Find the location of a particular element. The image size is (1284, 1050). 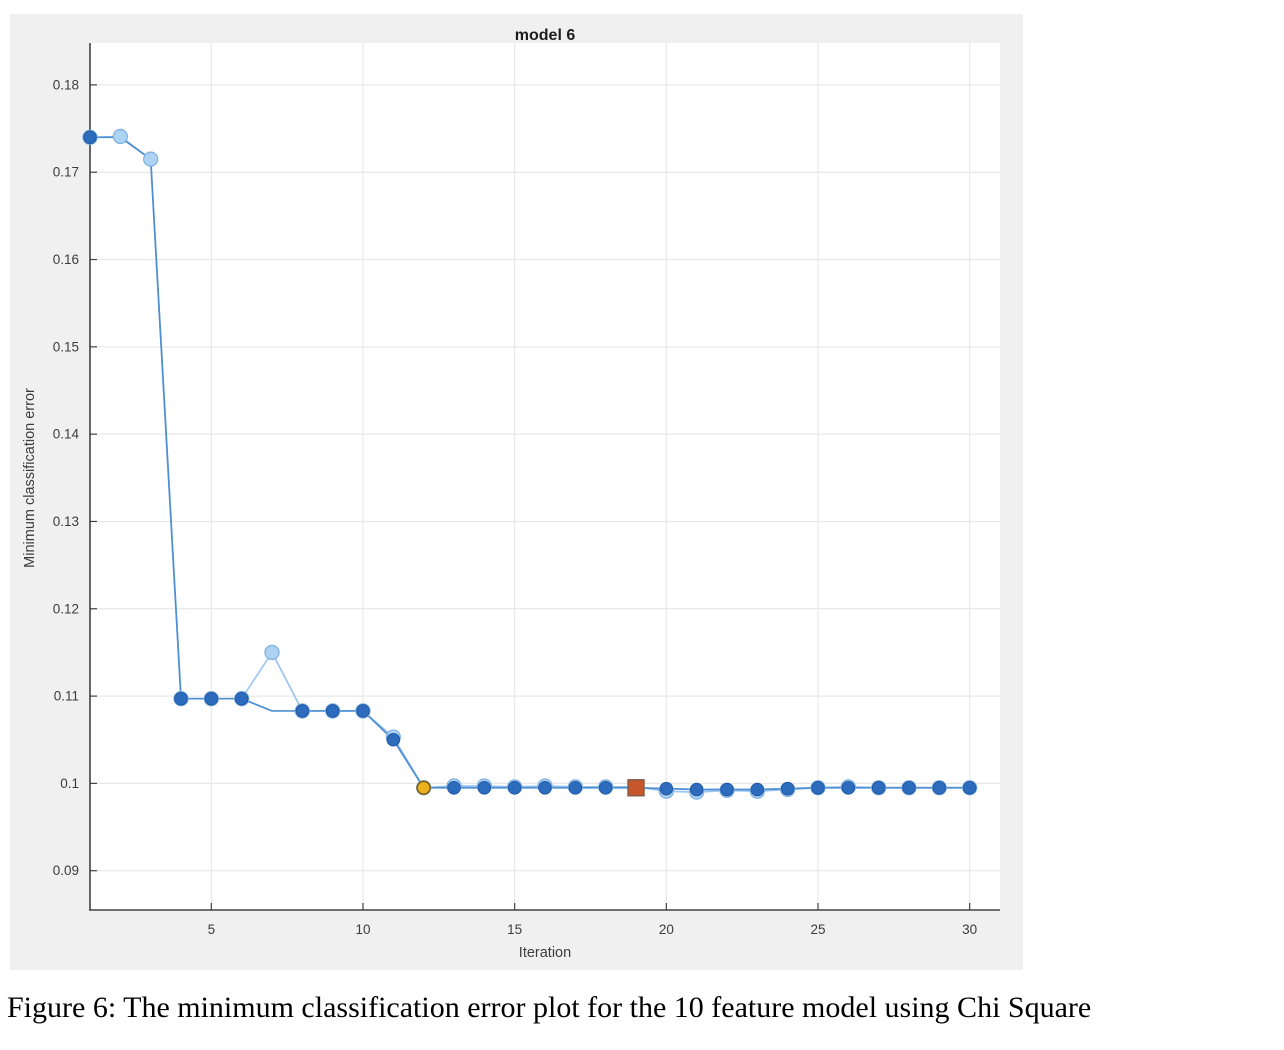

x-tick-label: 10 is located at coordinates (362, 929).